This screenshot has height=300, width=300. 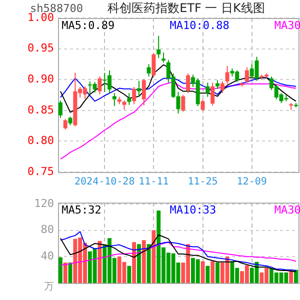 I want to click on x-tick-label: 11-25, so click(x=203, y=182).